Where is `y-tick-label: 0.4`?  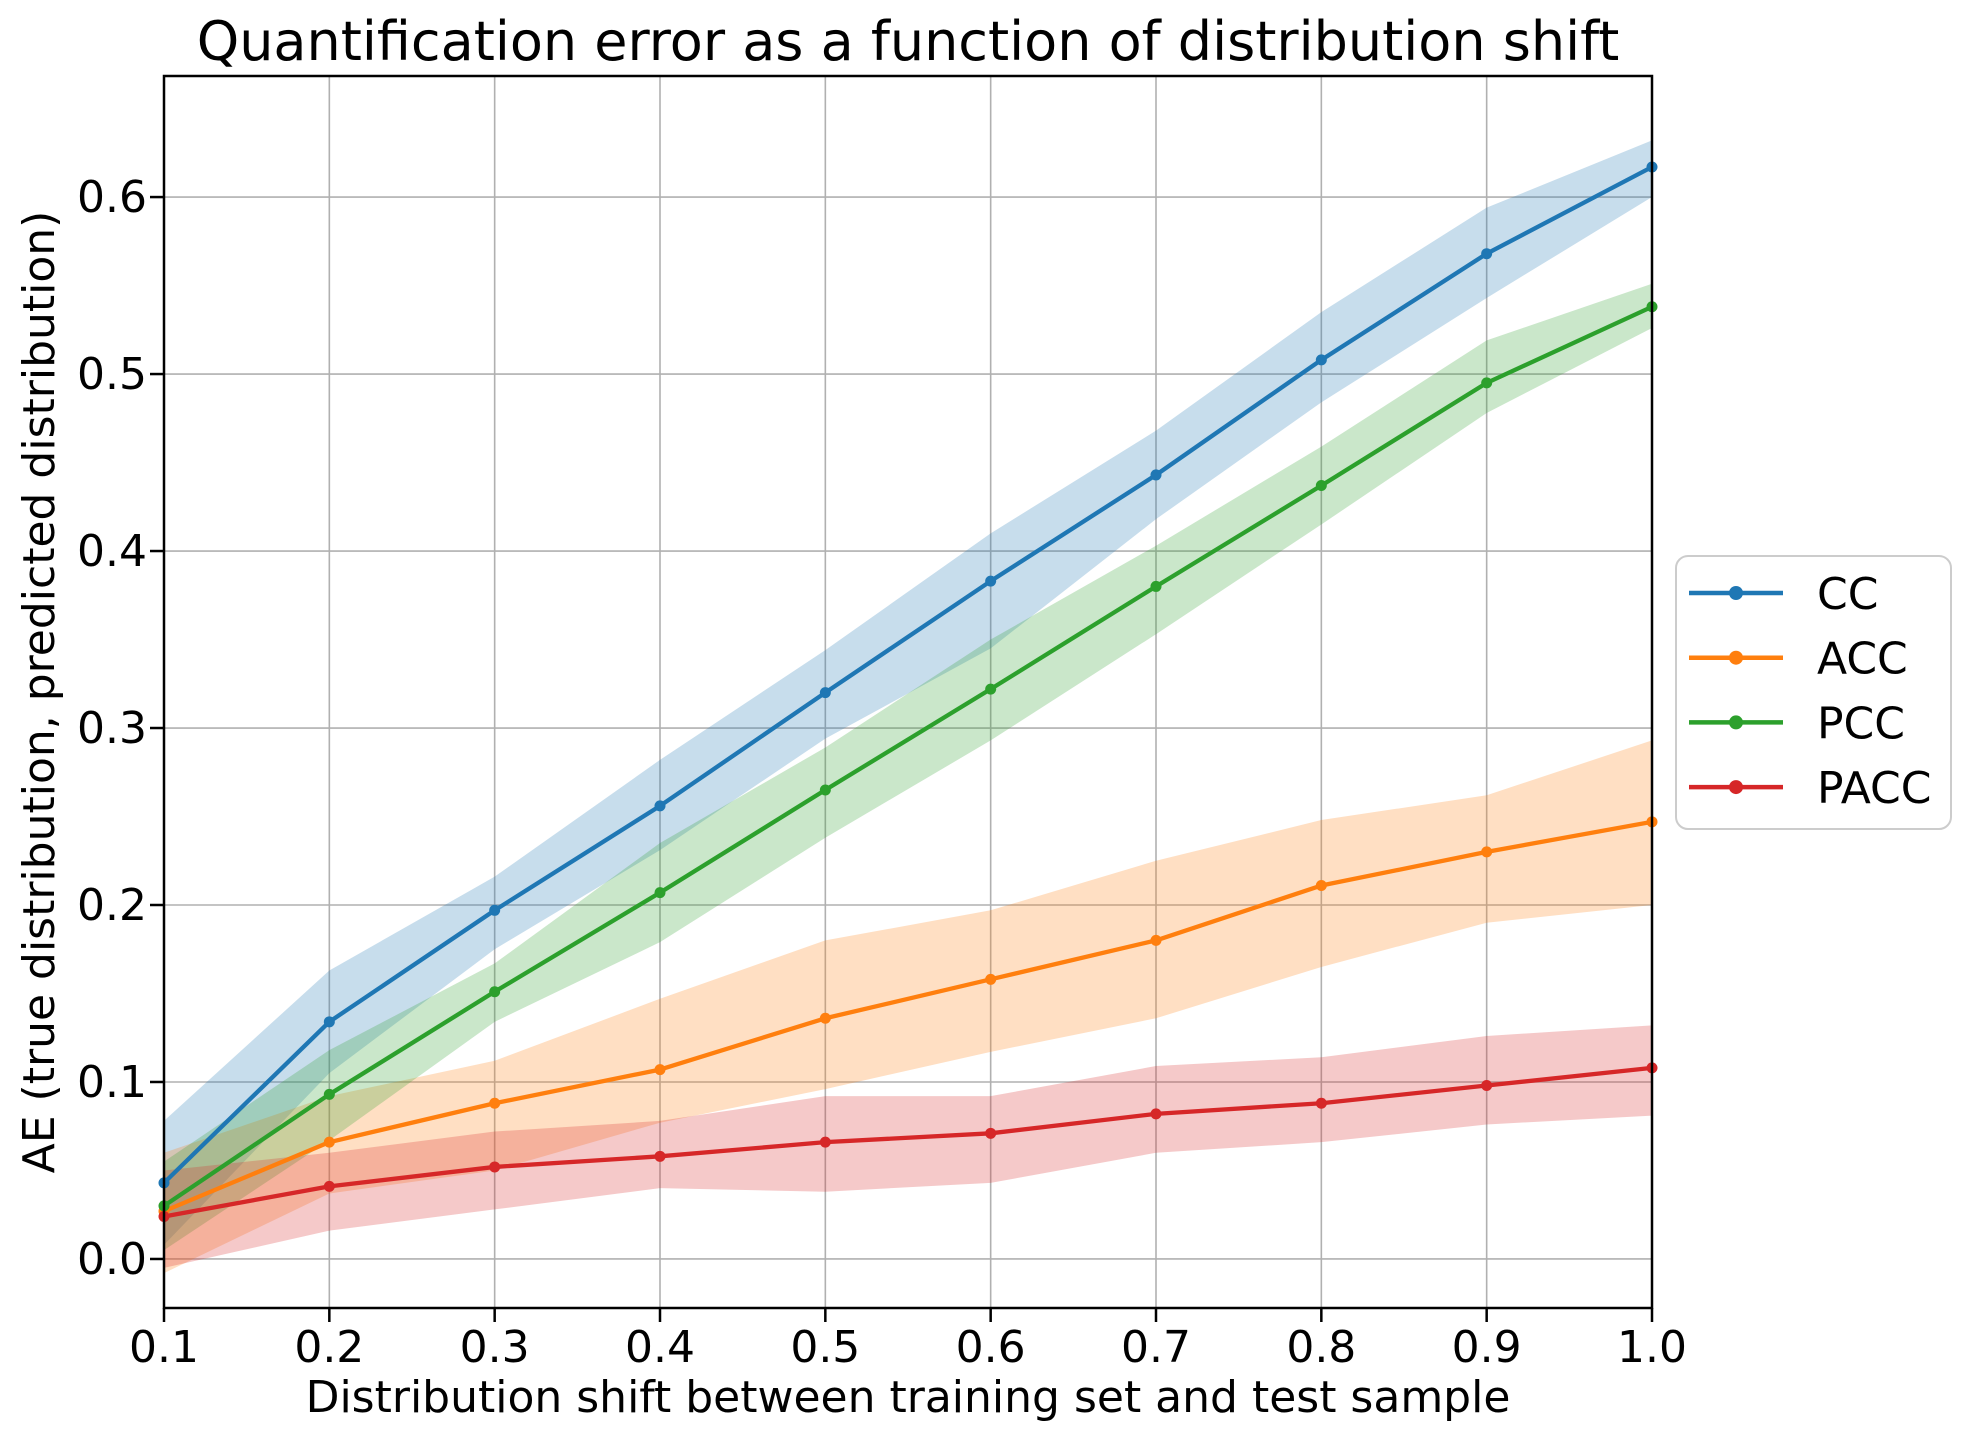
y-tick-label: 0.4 is located at coordinates (112, 551).